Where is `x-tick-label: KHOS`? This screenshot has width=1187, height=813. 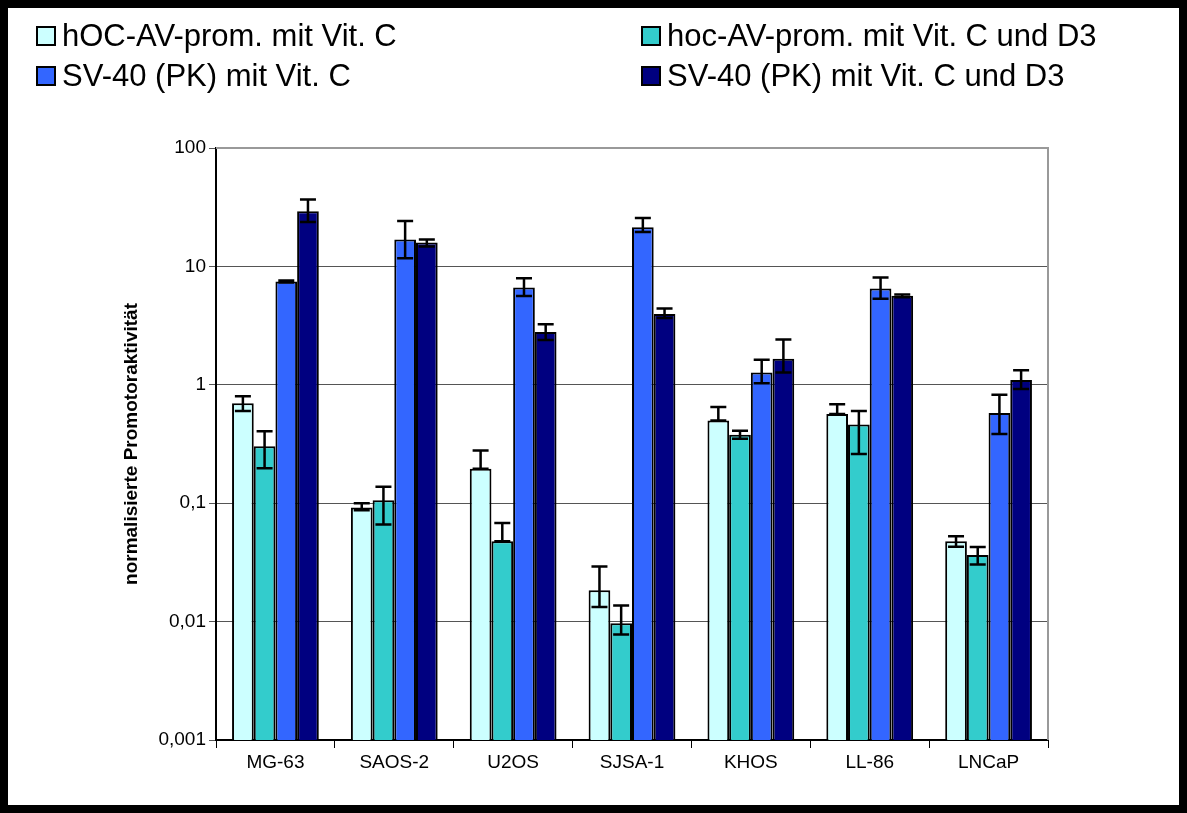 x-tick-label: KHOS is located at coordinates (750, 761).